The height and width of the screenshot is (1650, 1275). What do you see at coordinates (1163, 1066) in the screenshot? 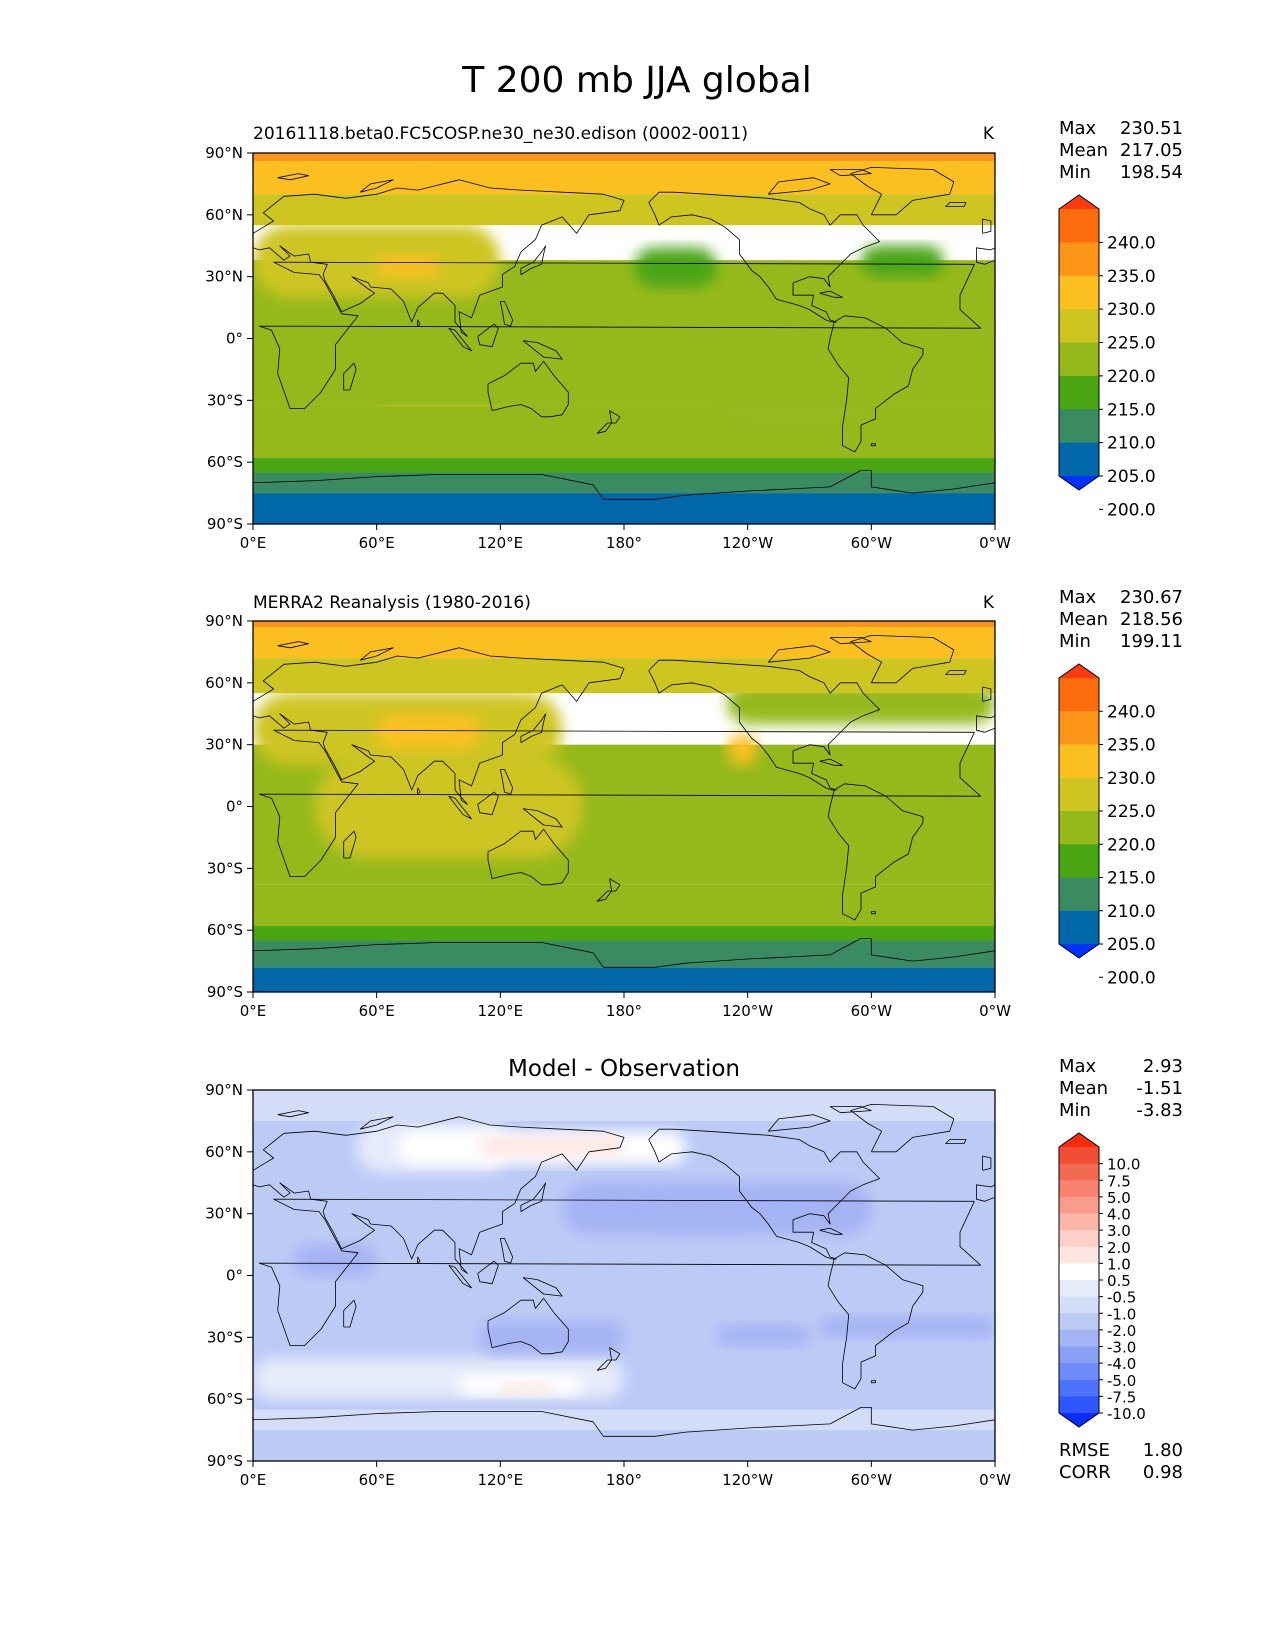
I see `stat-value-max: 2.93` at bounding box center [1163, 1066].